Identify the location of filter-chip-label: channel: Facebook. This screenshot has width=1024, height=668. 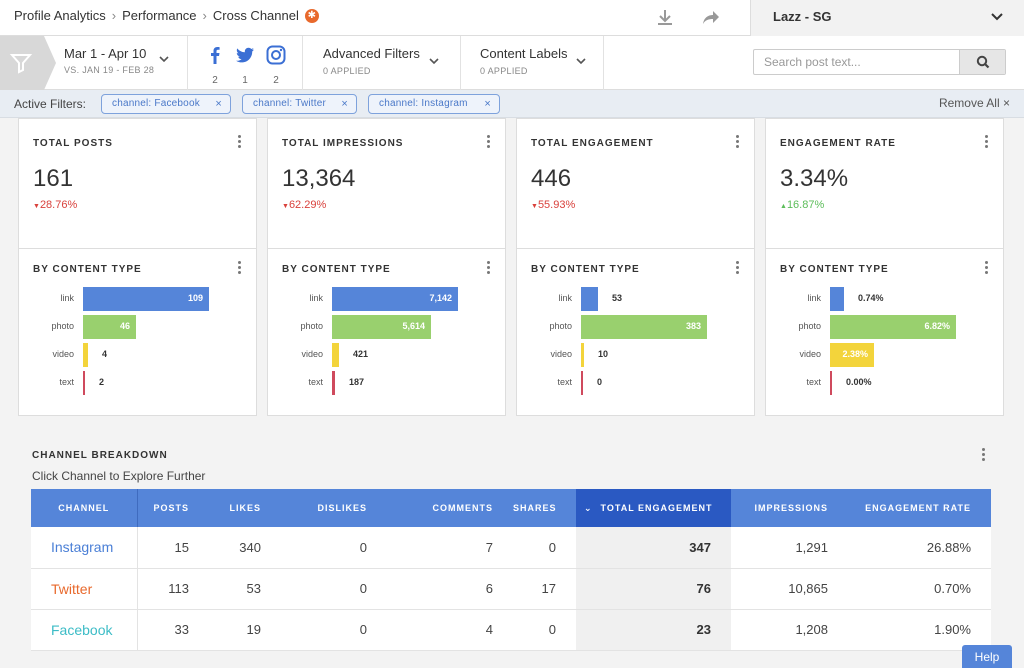
(156, 103).